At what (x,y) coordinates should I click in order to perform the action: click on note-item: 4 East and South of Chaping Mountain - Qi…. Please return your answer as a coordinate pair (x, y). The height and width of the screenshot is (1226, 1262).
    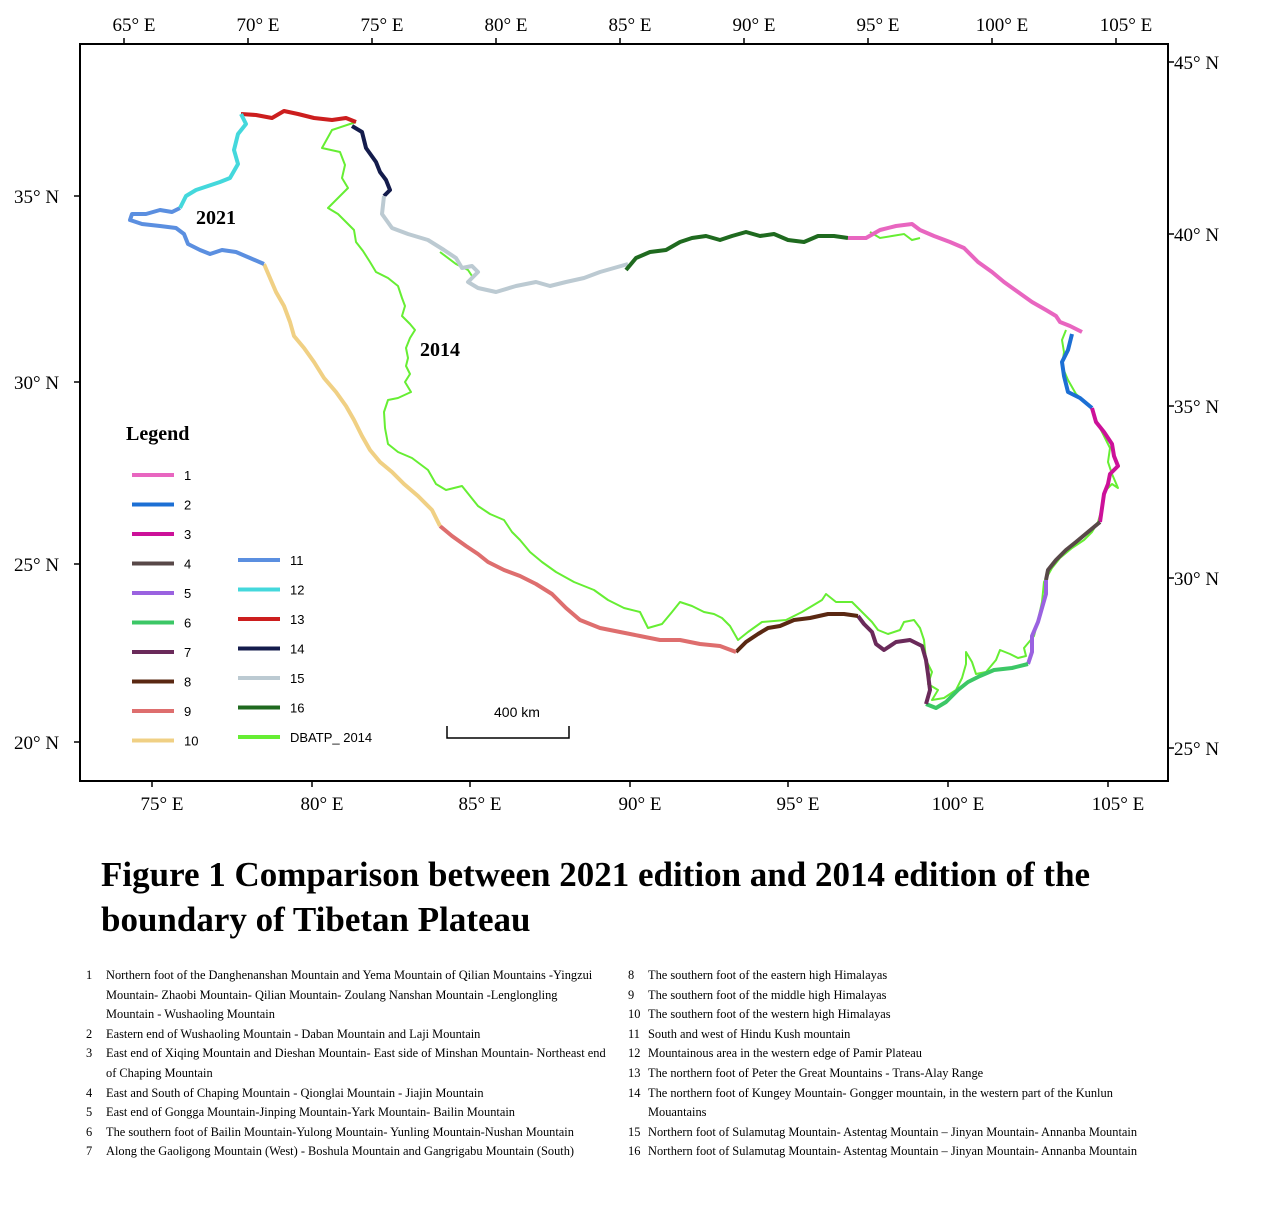
    Looking at the image, I should click on (346, 1094).